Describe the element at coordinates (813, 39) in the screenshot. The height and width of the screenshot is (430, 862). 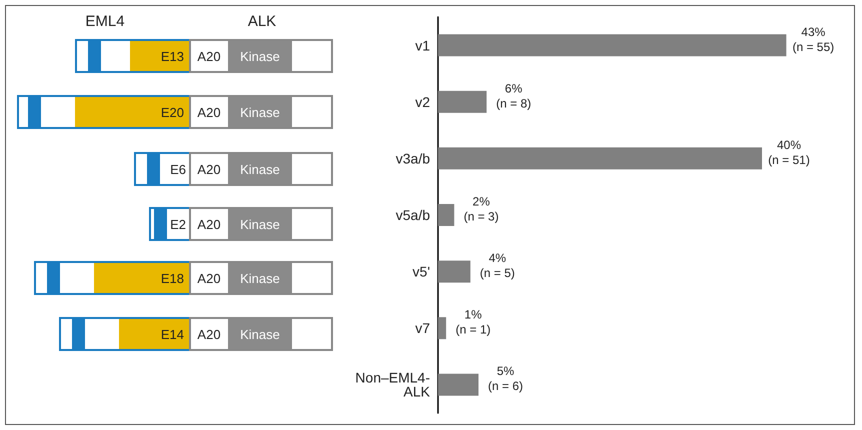
I see `data-label: 43% (n = 55)` at that location.